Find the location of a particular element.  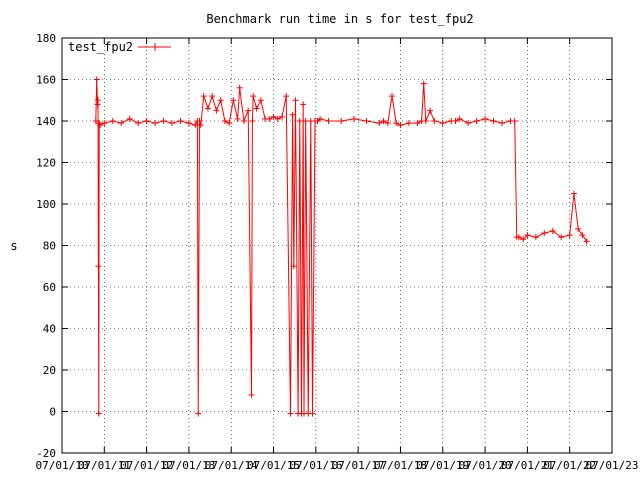

x-tick-label: 07/01/11 is located at coordinates (104, 465).